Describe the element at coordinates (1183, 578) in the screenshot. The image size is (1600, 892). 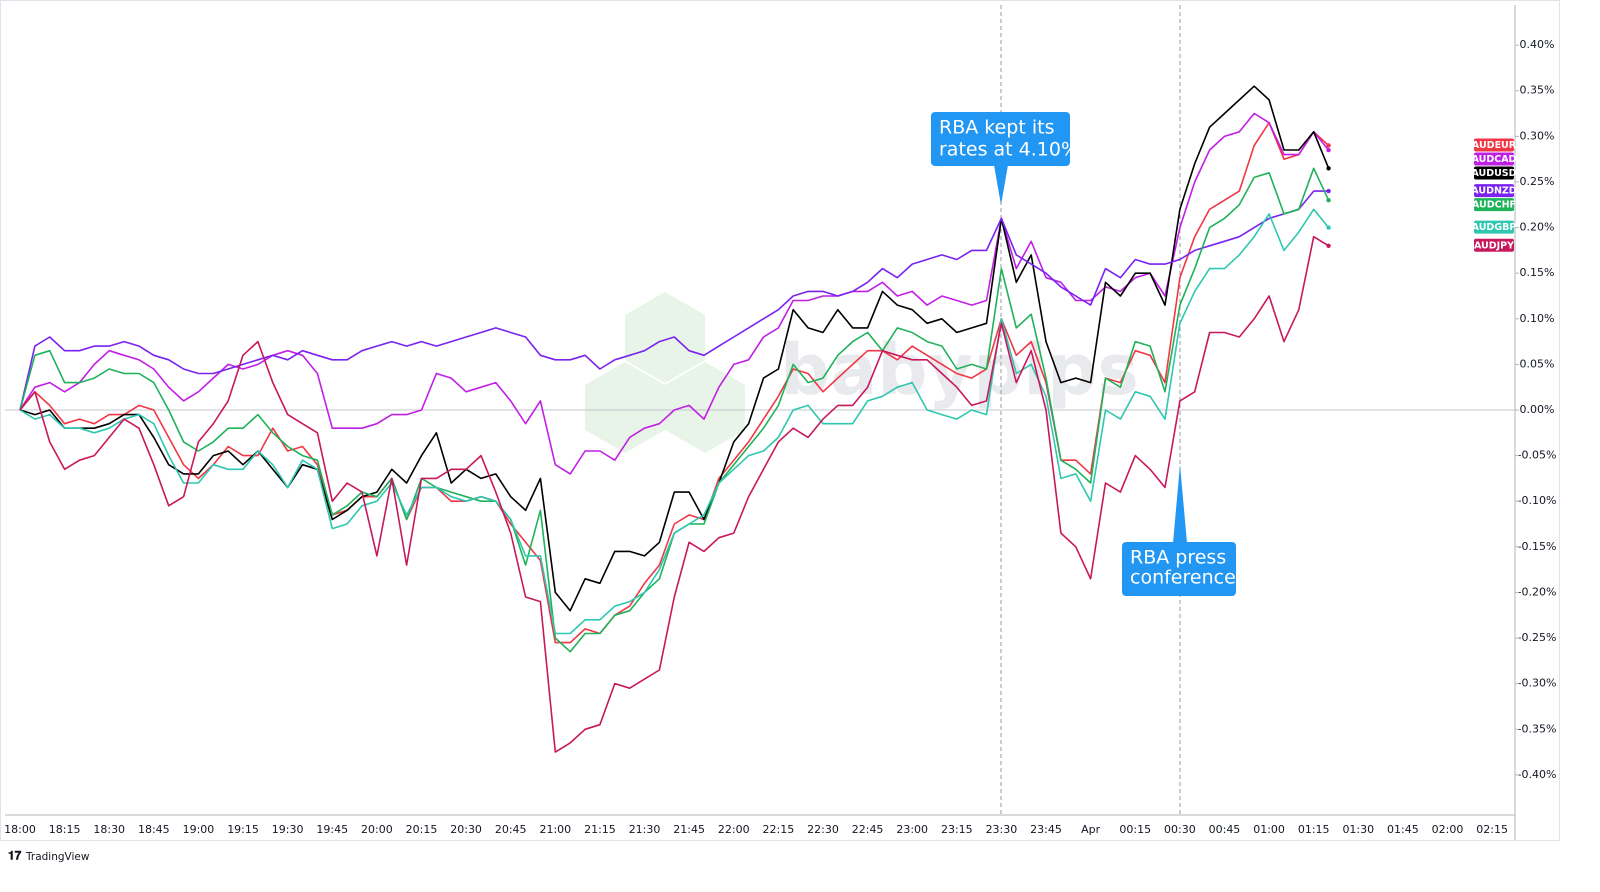
I see `annotation-text: conference` at that location.